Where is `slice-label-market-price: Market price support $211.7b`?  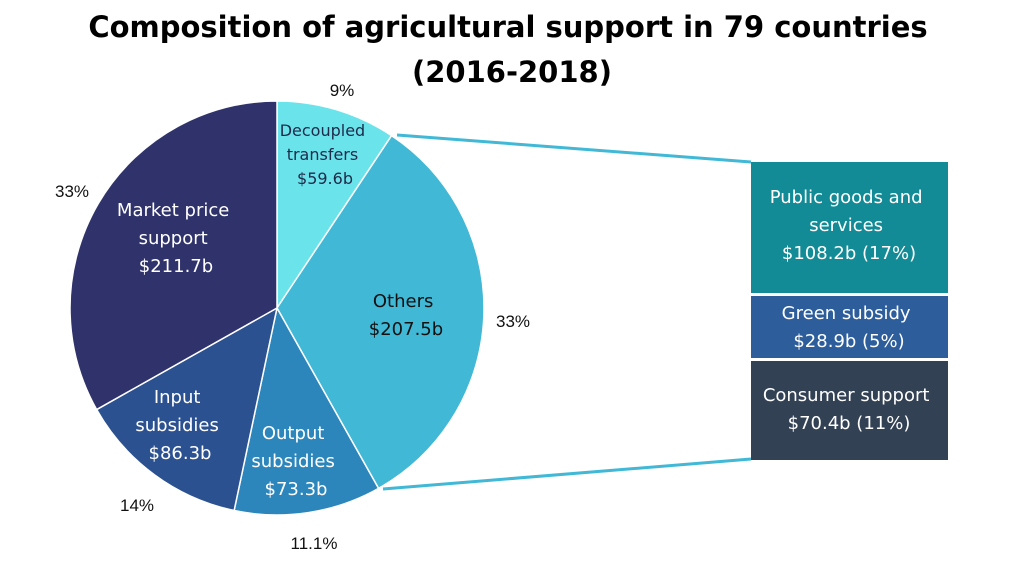
slice-label-market-price: Market price support $211.7b is located at coordinates (176, 238).